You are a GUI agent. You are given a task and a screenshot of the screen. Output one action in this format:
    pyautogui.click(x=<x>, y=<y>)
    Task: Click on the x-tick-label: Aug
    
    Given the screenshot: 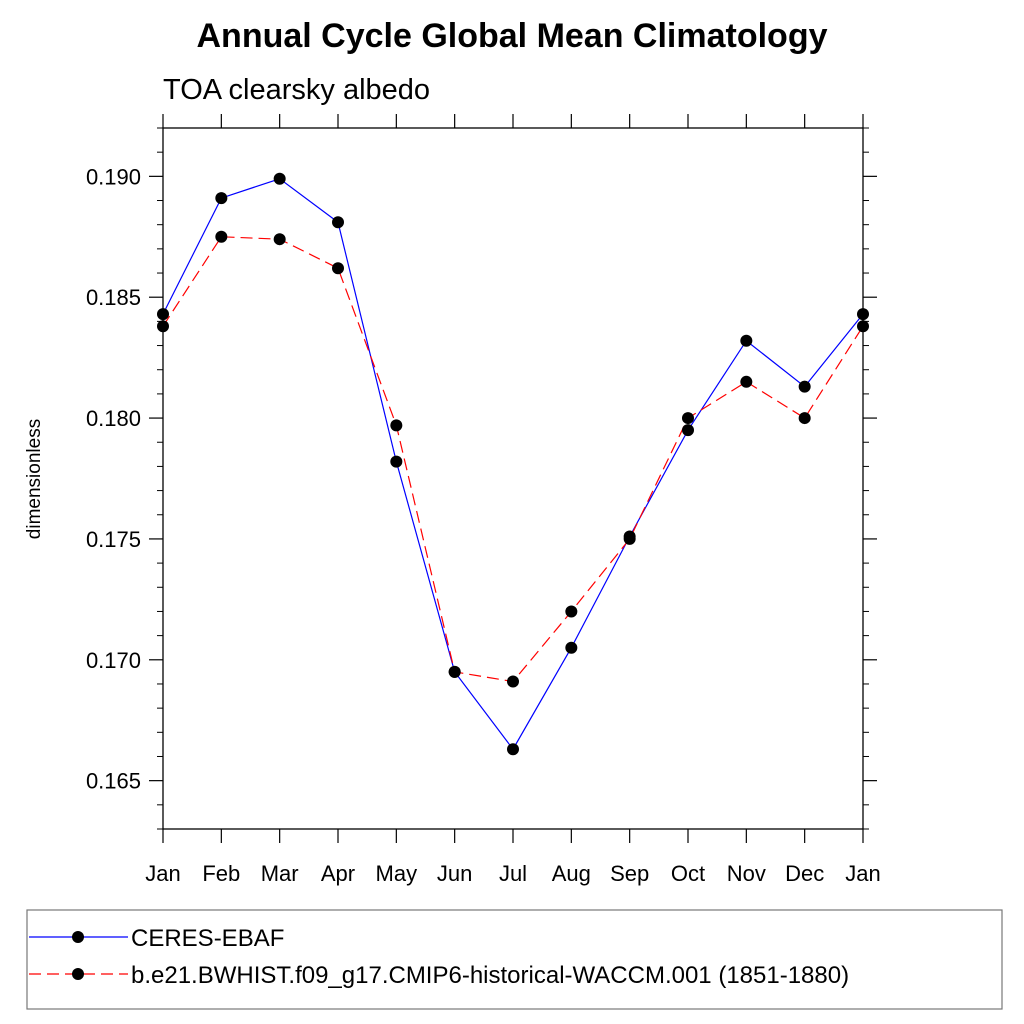 What is the action you would take?
    pyautogui.click(x=571, y=873)
    